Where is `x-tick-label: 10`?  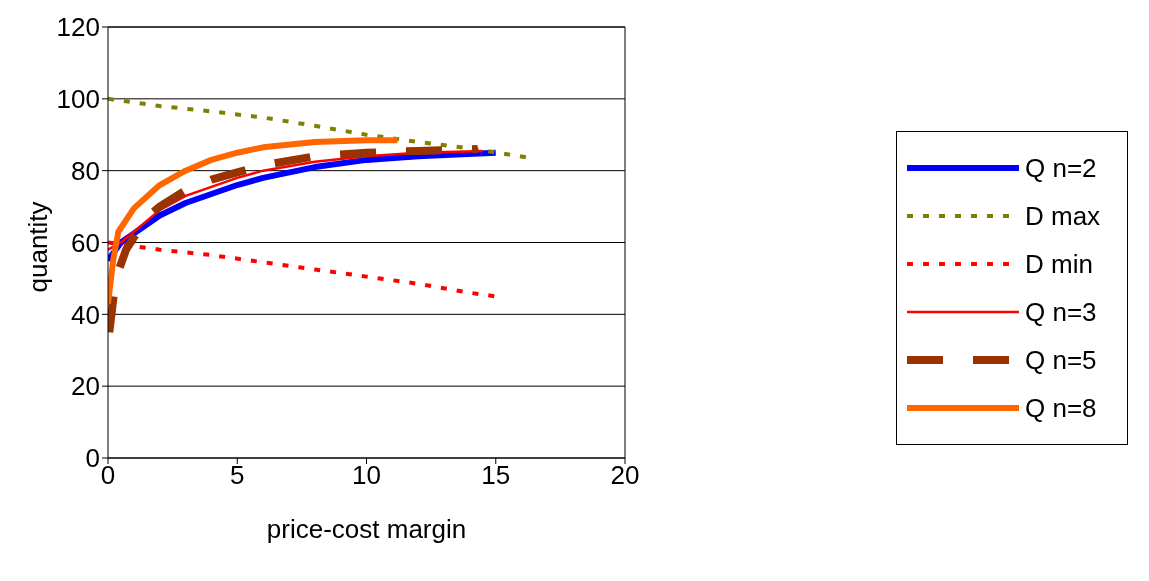
x-tick-label: 10 is located at coordinates (366, 475).